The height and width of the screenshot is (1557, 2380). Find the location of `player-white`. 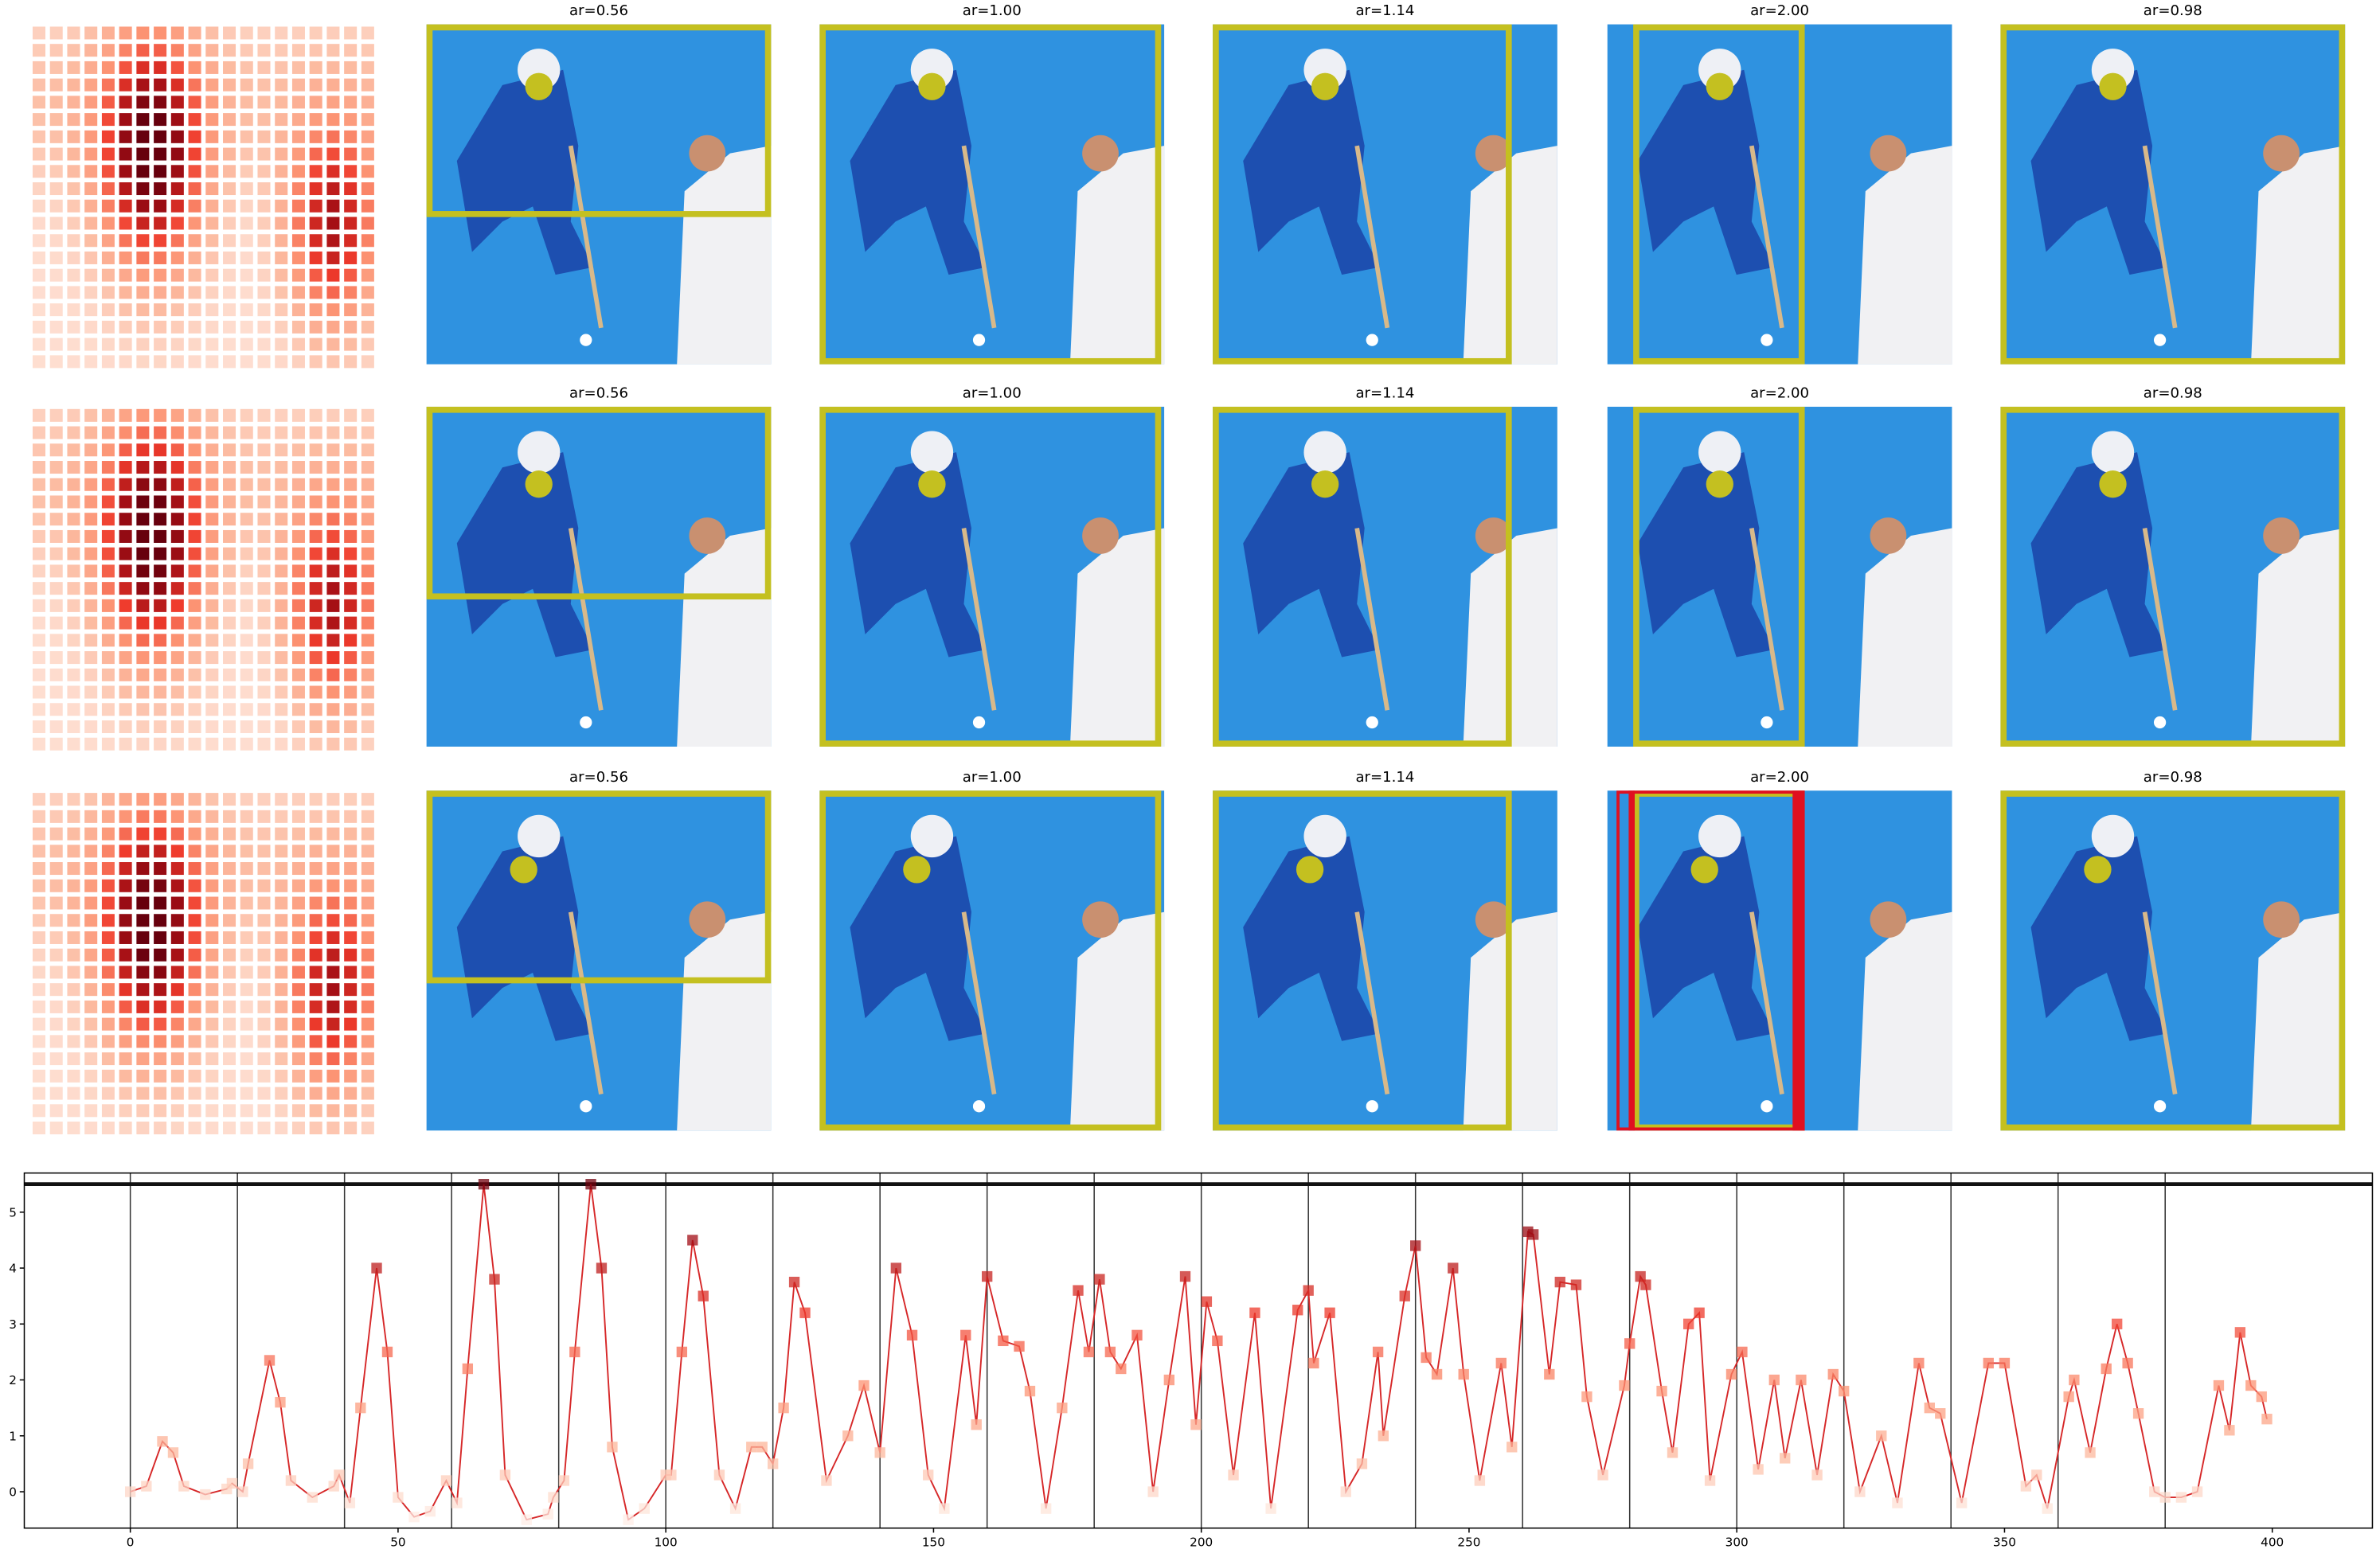

player-white is located at coordinates (2298, 255).